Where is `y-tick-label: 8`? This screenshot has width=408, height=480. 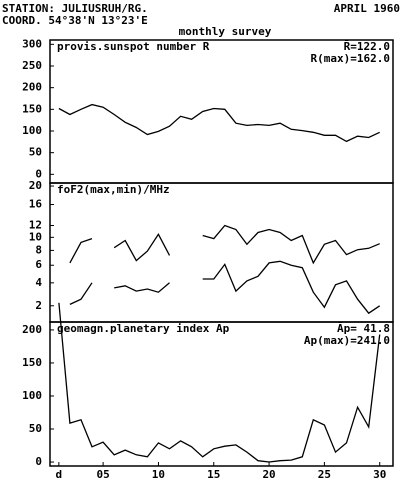
y-tick-label: 8 is located at coordinates (38, 249).